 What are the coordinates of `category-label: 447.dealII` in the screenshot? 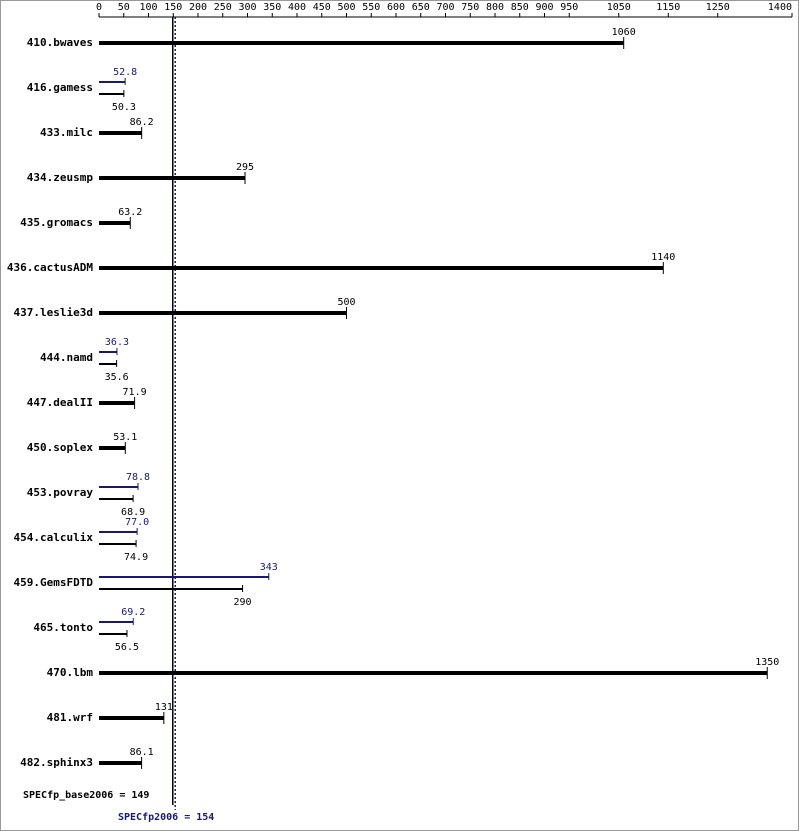 It's located at (60, 402).